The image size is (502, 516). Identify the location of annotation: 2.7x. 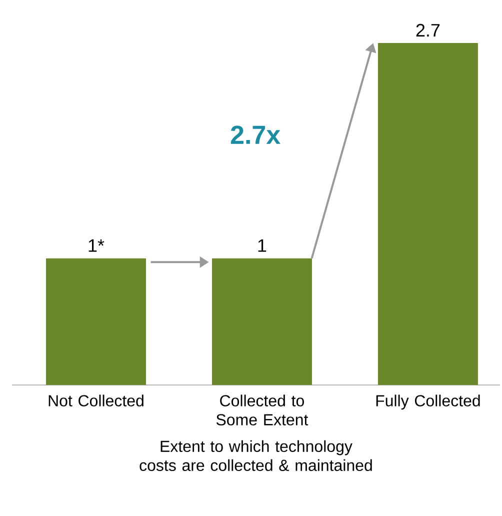
(255, 135).